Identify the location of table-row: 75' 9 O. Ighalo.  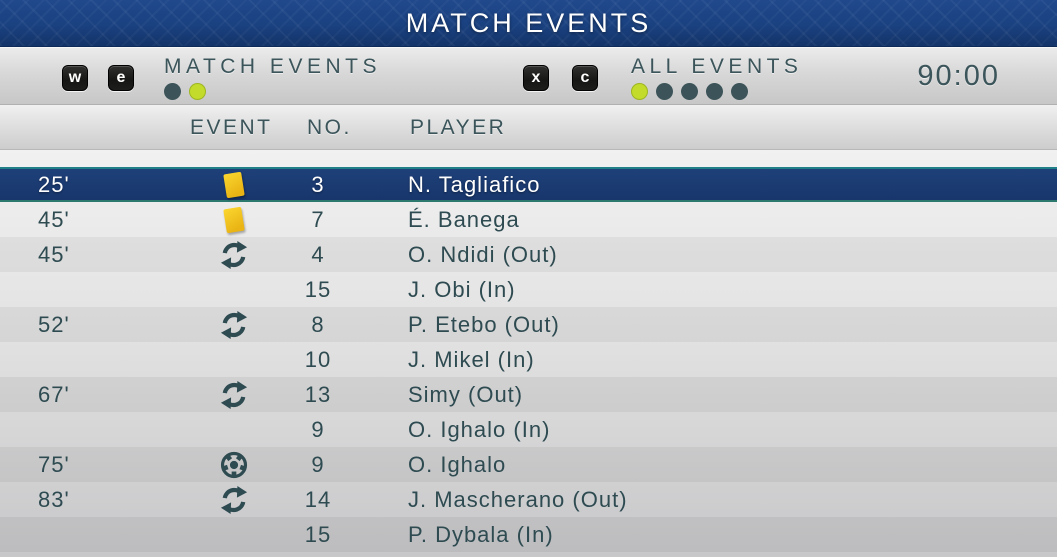
(528, 464).